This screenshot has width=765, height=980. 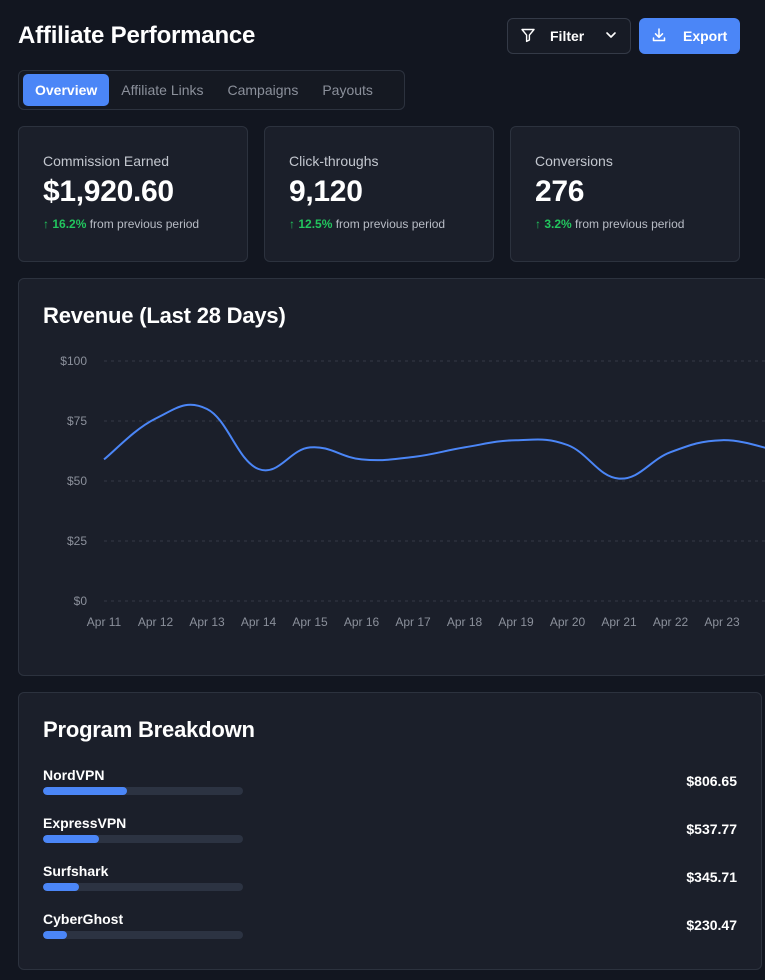 I want to click on stat-change: ↑ 3.2% from previous period, so click(x=625, y=224).